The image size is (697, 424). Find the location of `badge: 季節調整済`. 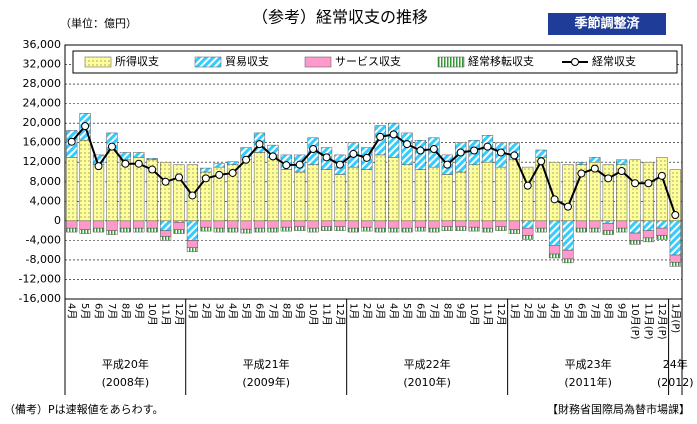

badge: 季節調整済 is located at coordinates (606, 24).